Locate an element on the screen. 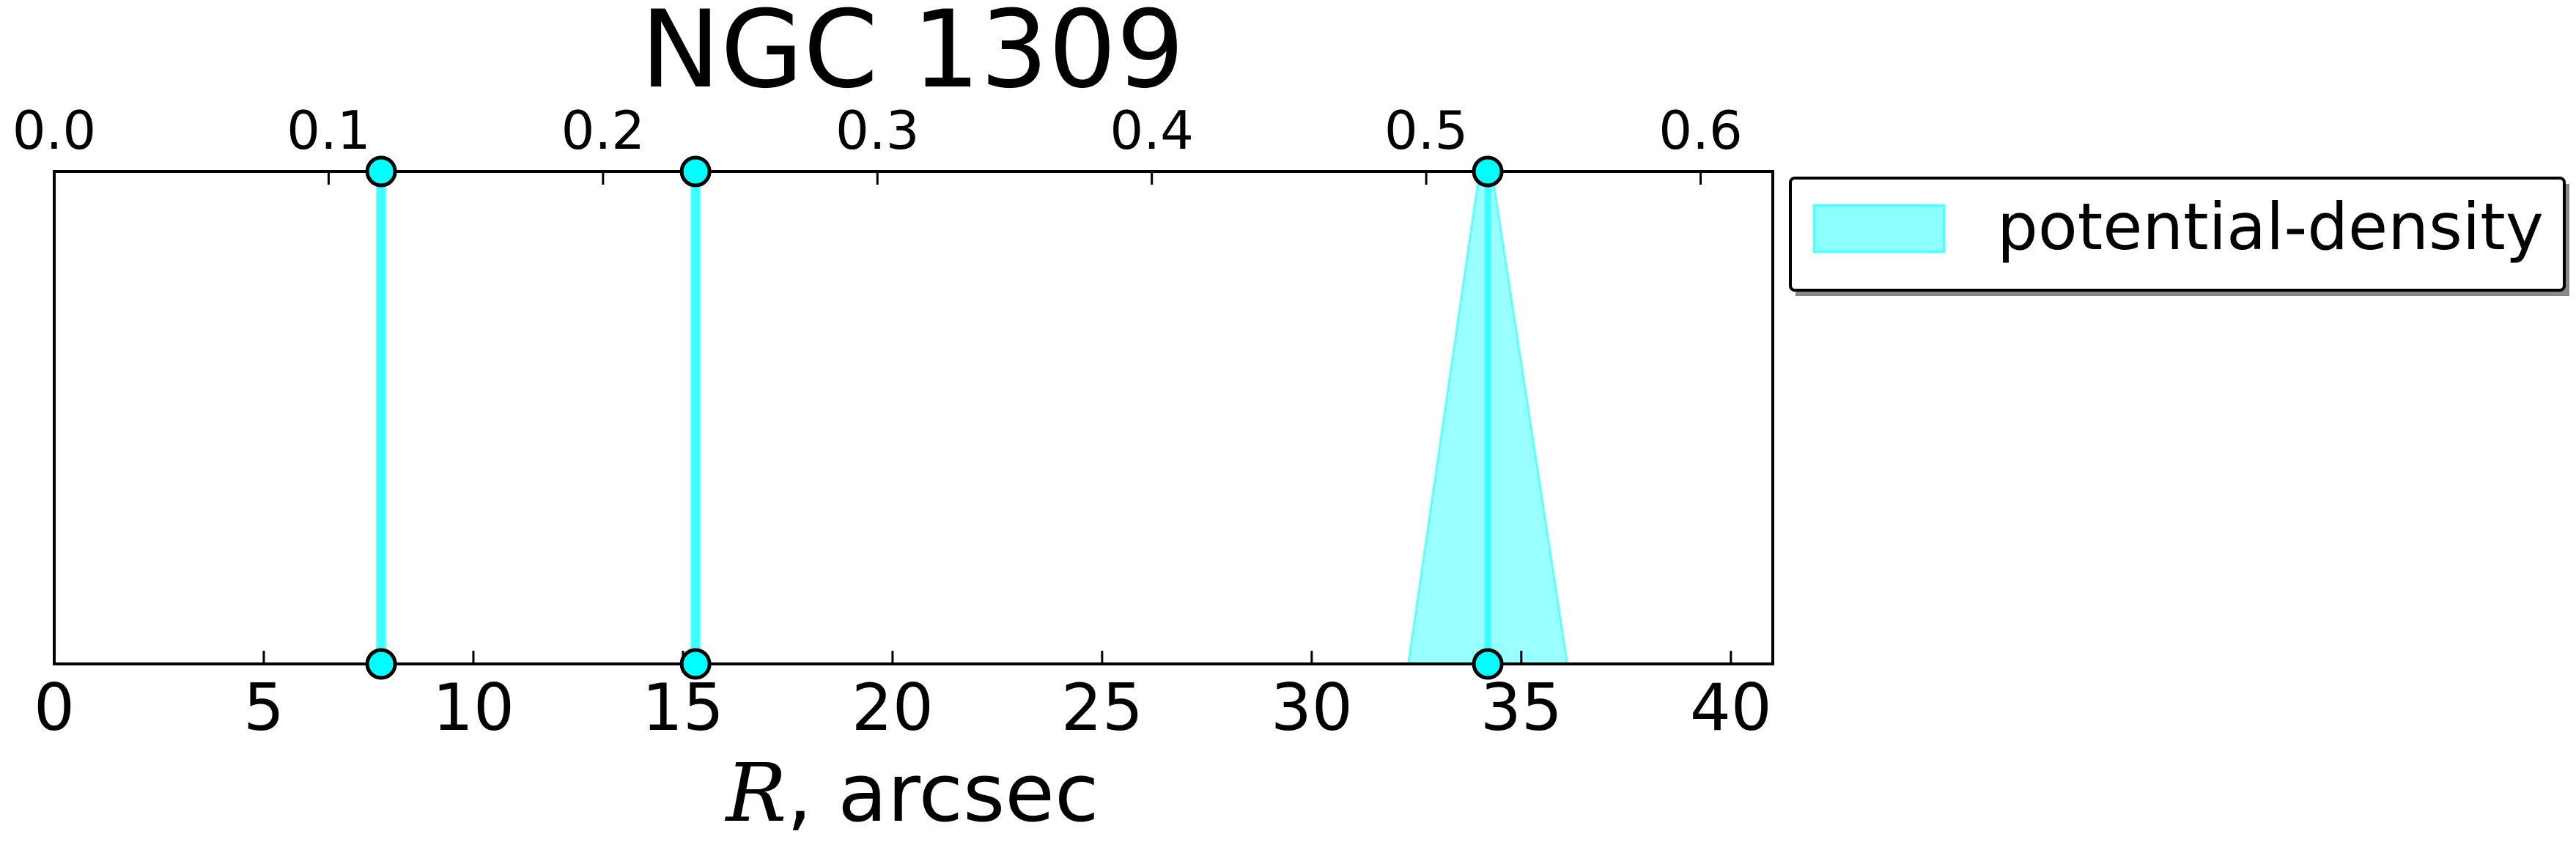 This screenshot has width=2576, height=853. x-tick-label-7: 35 is located at coordinates (1521, 707).